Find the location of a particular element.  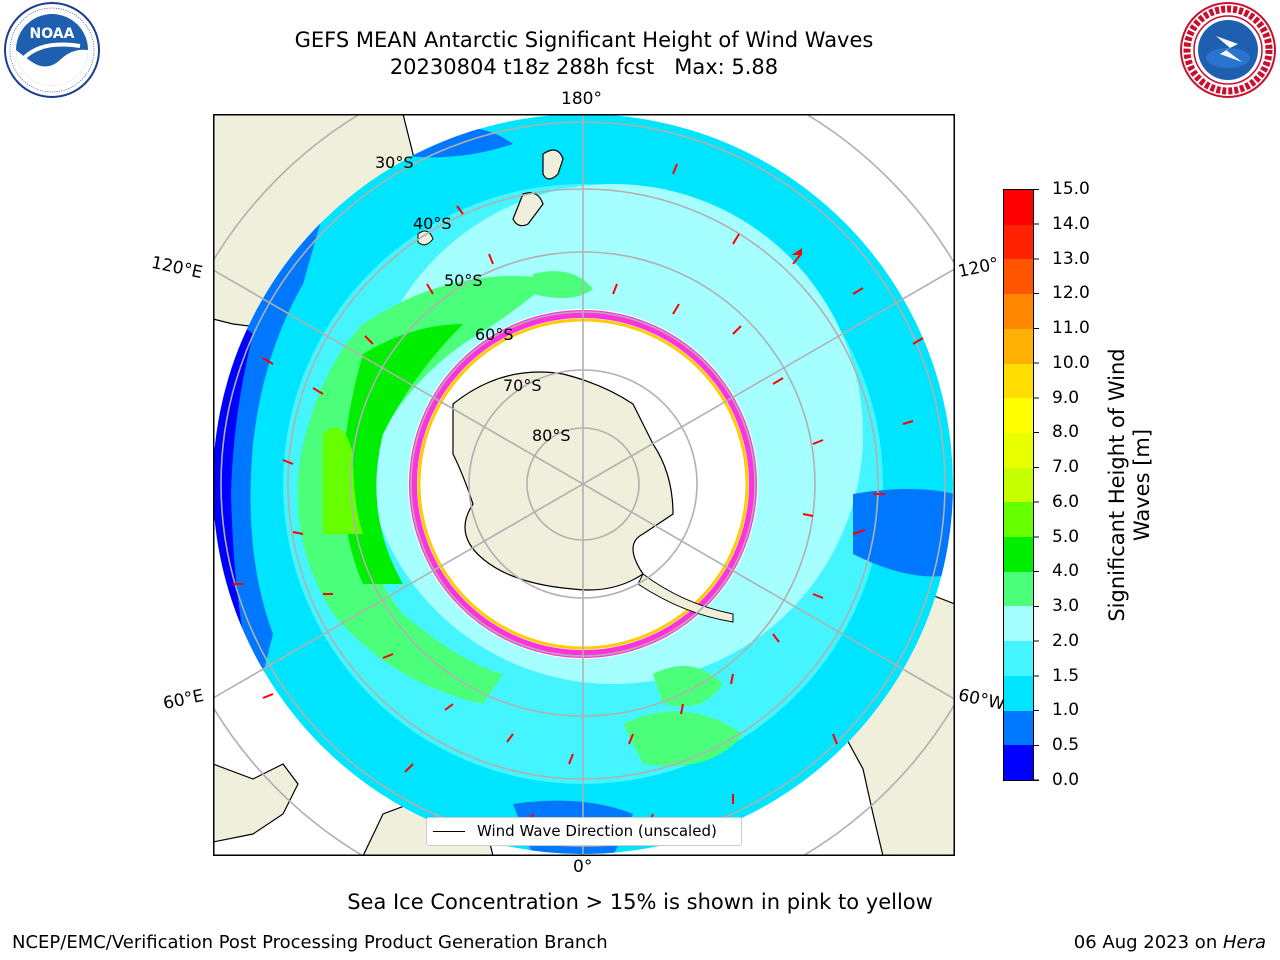

tick-label: 5.0 is located at coordinates (1066, 537).